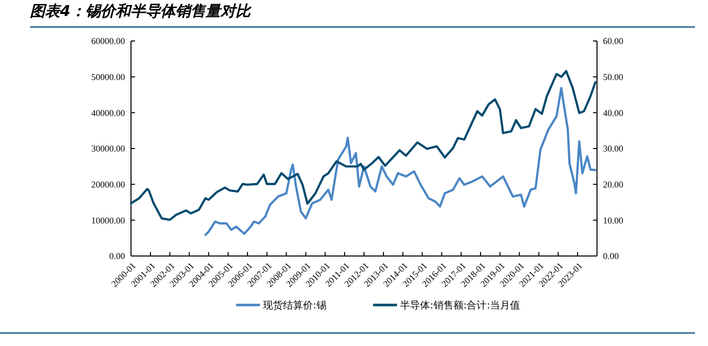 This screenshot has height=346, width=708. What do you see at coordinates (613, 77) in the screenshot?
I see `y2-tick-label: 50.00` at bounding box center [613, 77].